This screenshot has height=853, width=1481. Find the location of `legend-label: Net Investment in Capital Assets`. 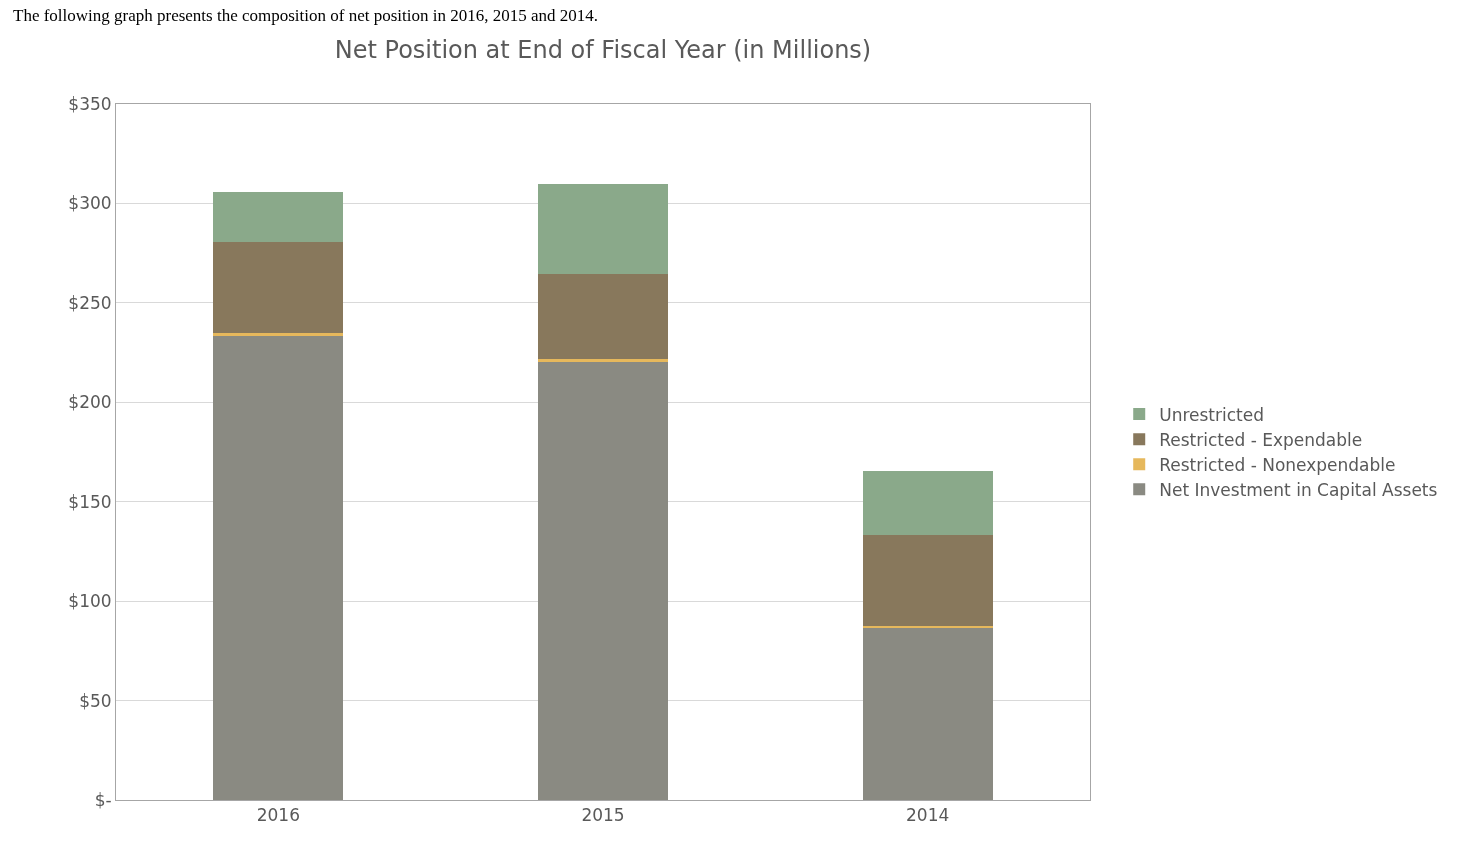

legend-label: Net Investment in Capital Assets is located at coordinates (1298, 489).